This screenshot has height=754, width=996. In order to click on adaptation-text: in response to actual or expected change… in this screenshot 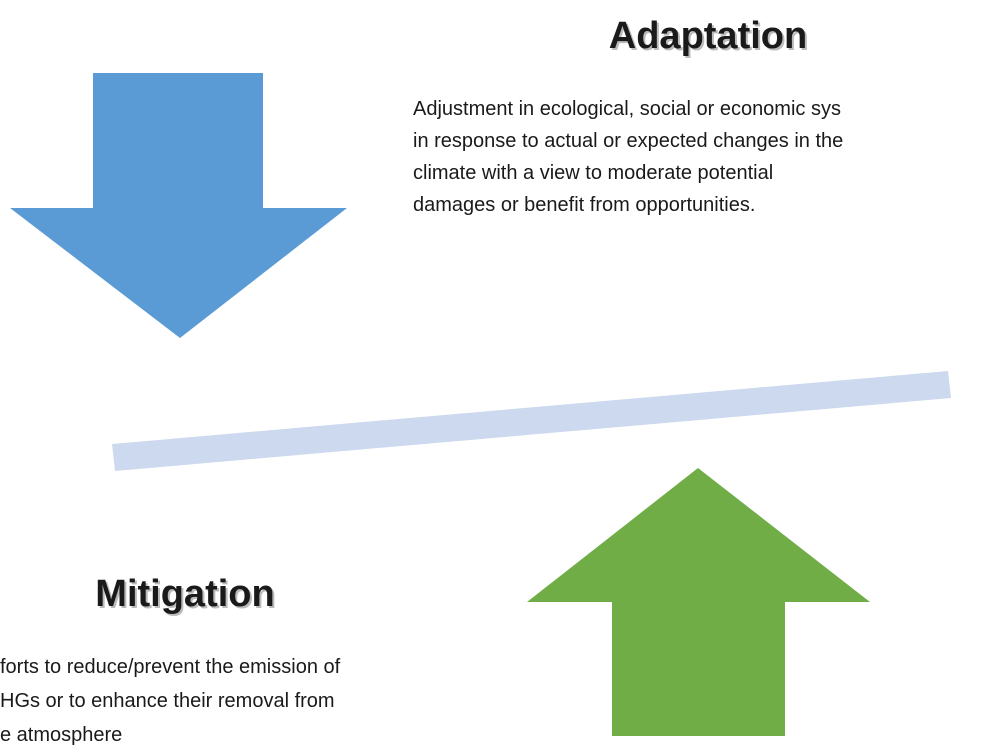, I will do `click(628, 141)`.